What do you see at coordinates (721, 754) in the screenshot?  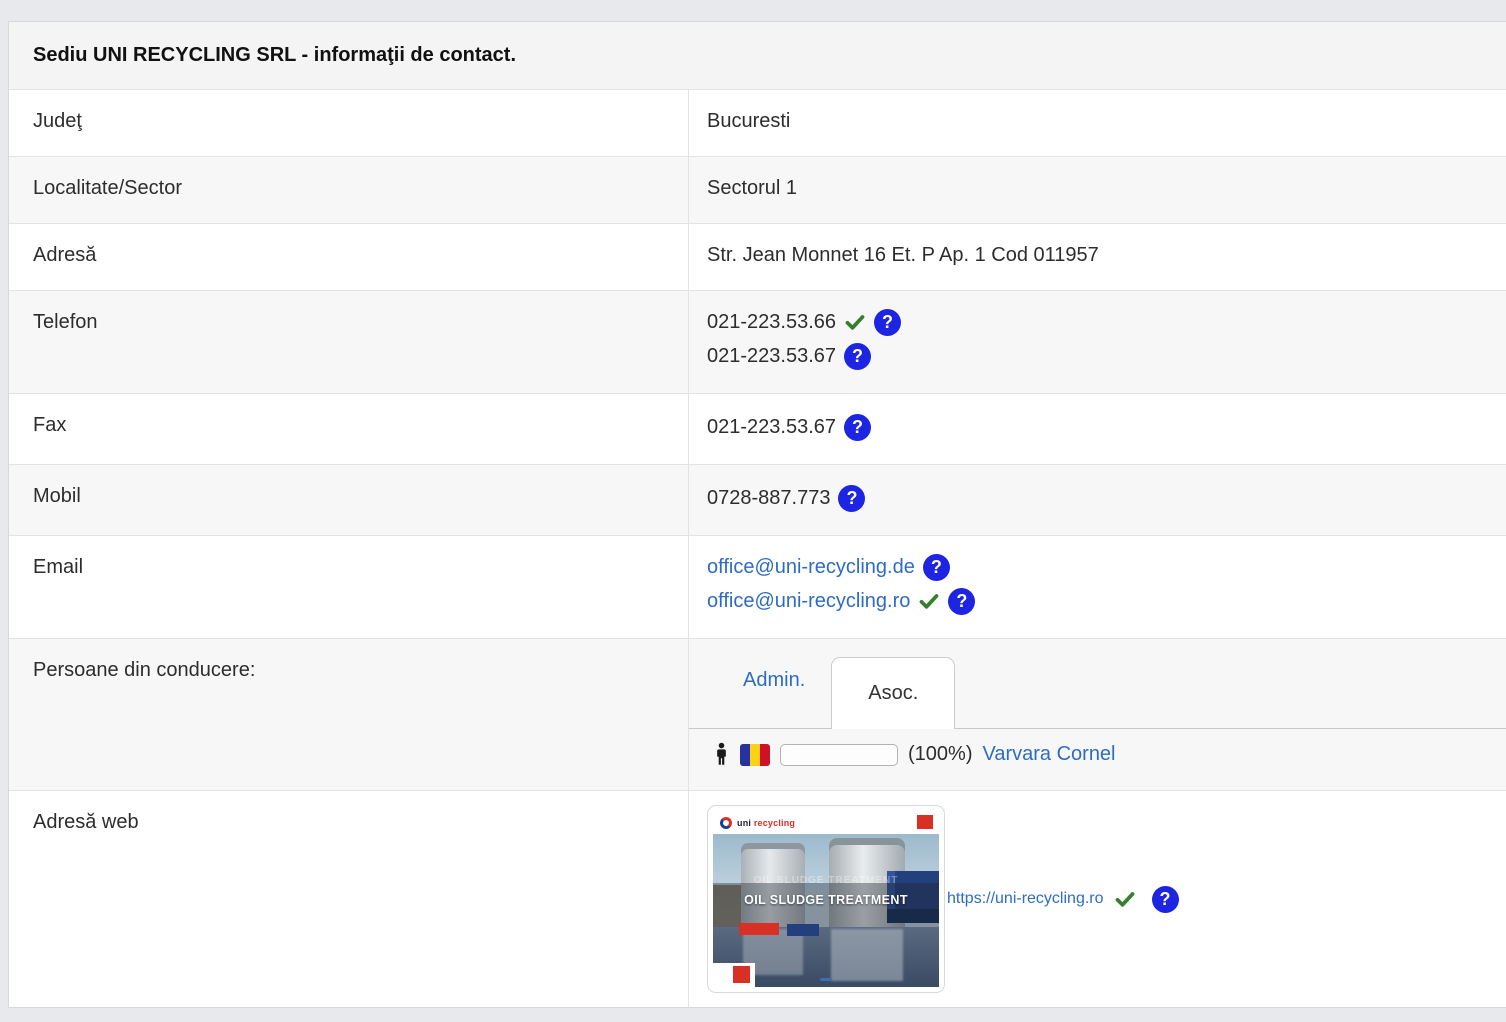 I see `male-icon` at bounding box center [721, 754].